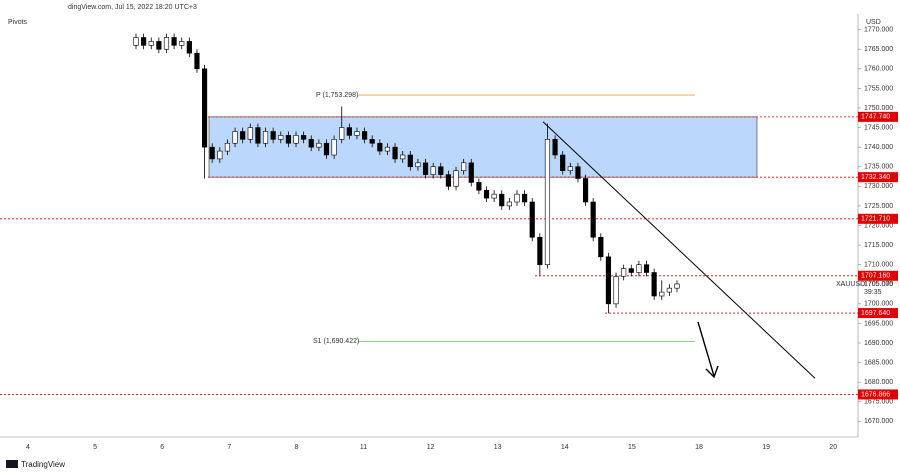 Image resolution: width=900 pixels, height=475 pixels. I want to click on level-label: 1732.340, so click(875, 177).